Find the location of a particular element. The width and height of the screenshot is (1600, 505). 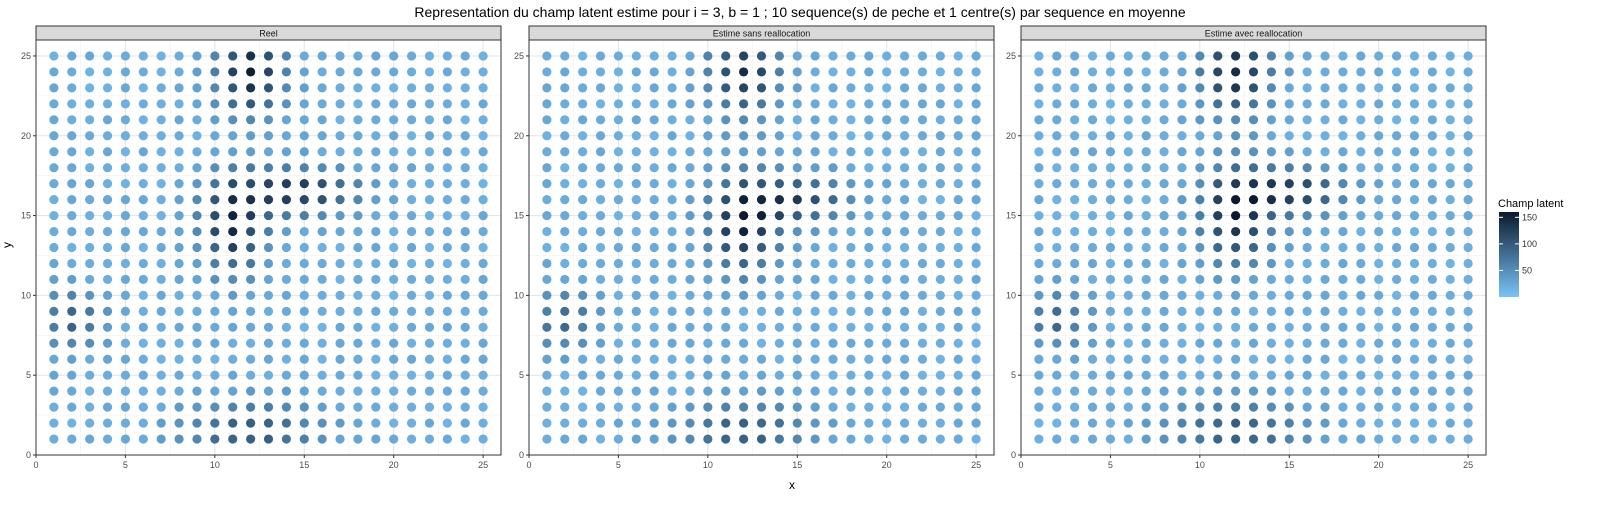

y-tick-label: 0 is located at coordinates (28, 455).